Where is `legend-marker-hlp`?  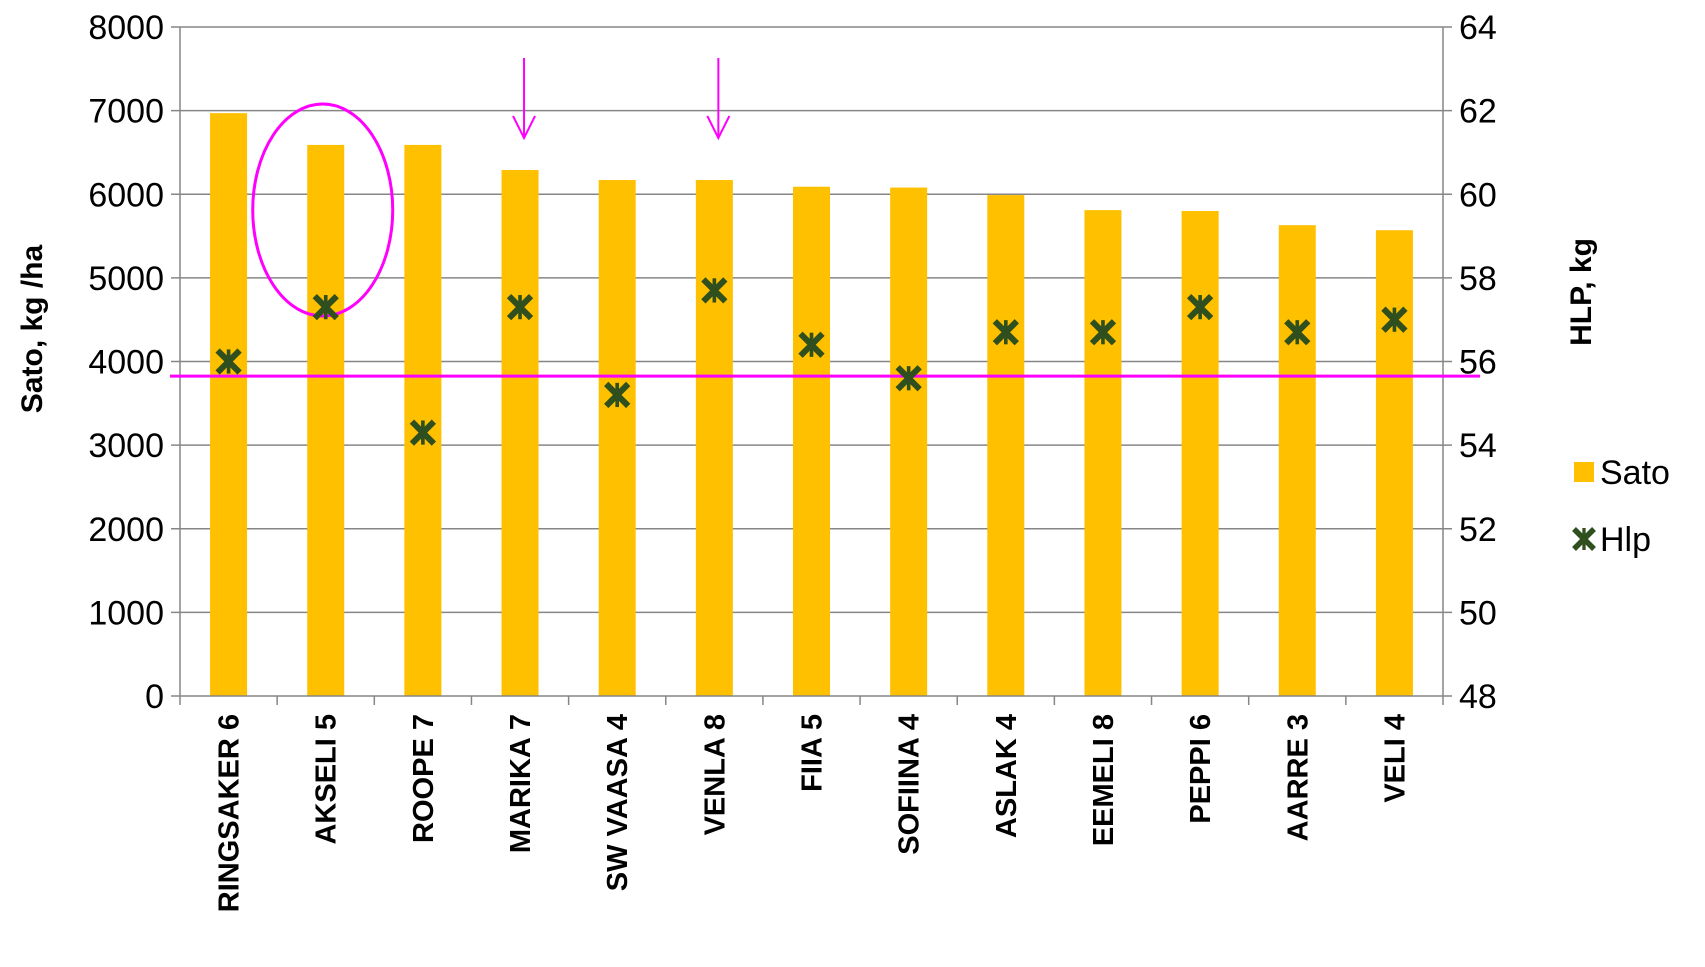
legend-marker-hlp is located at coordinates (1584, 539).